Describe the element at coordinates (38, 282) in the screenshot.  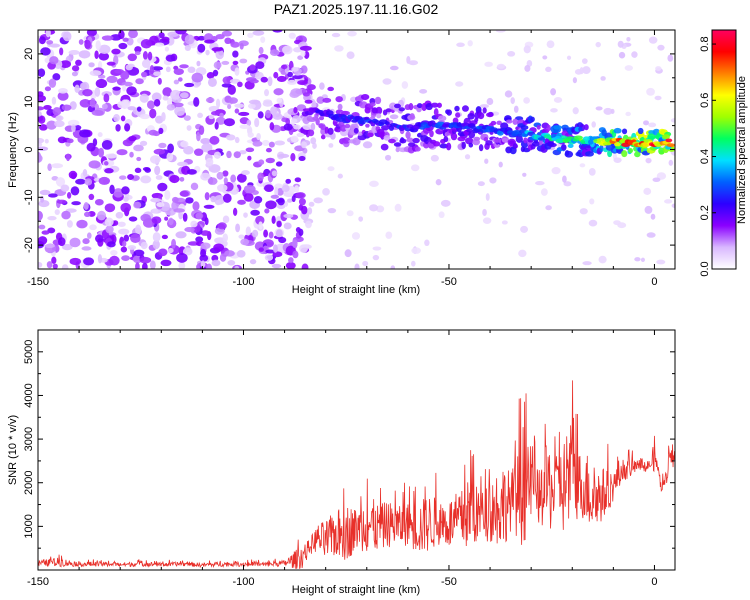
I see `x-tick-label: -150` at that location.